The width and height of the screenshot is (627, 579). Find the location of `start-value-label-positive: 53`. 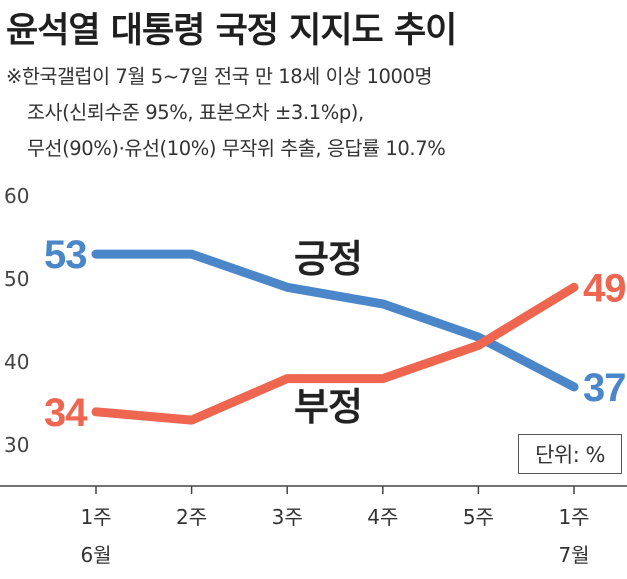

start-value-label-positive: 53 is located at coordinates (65, 255).